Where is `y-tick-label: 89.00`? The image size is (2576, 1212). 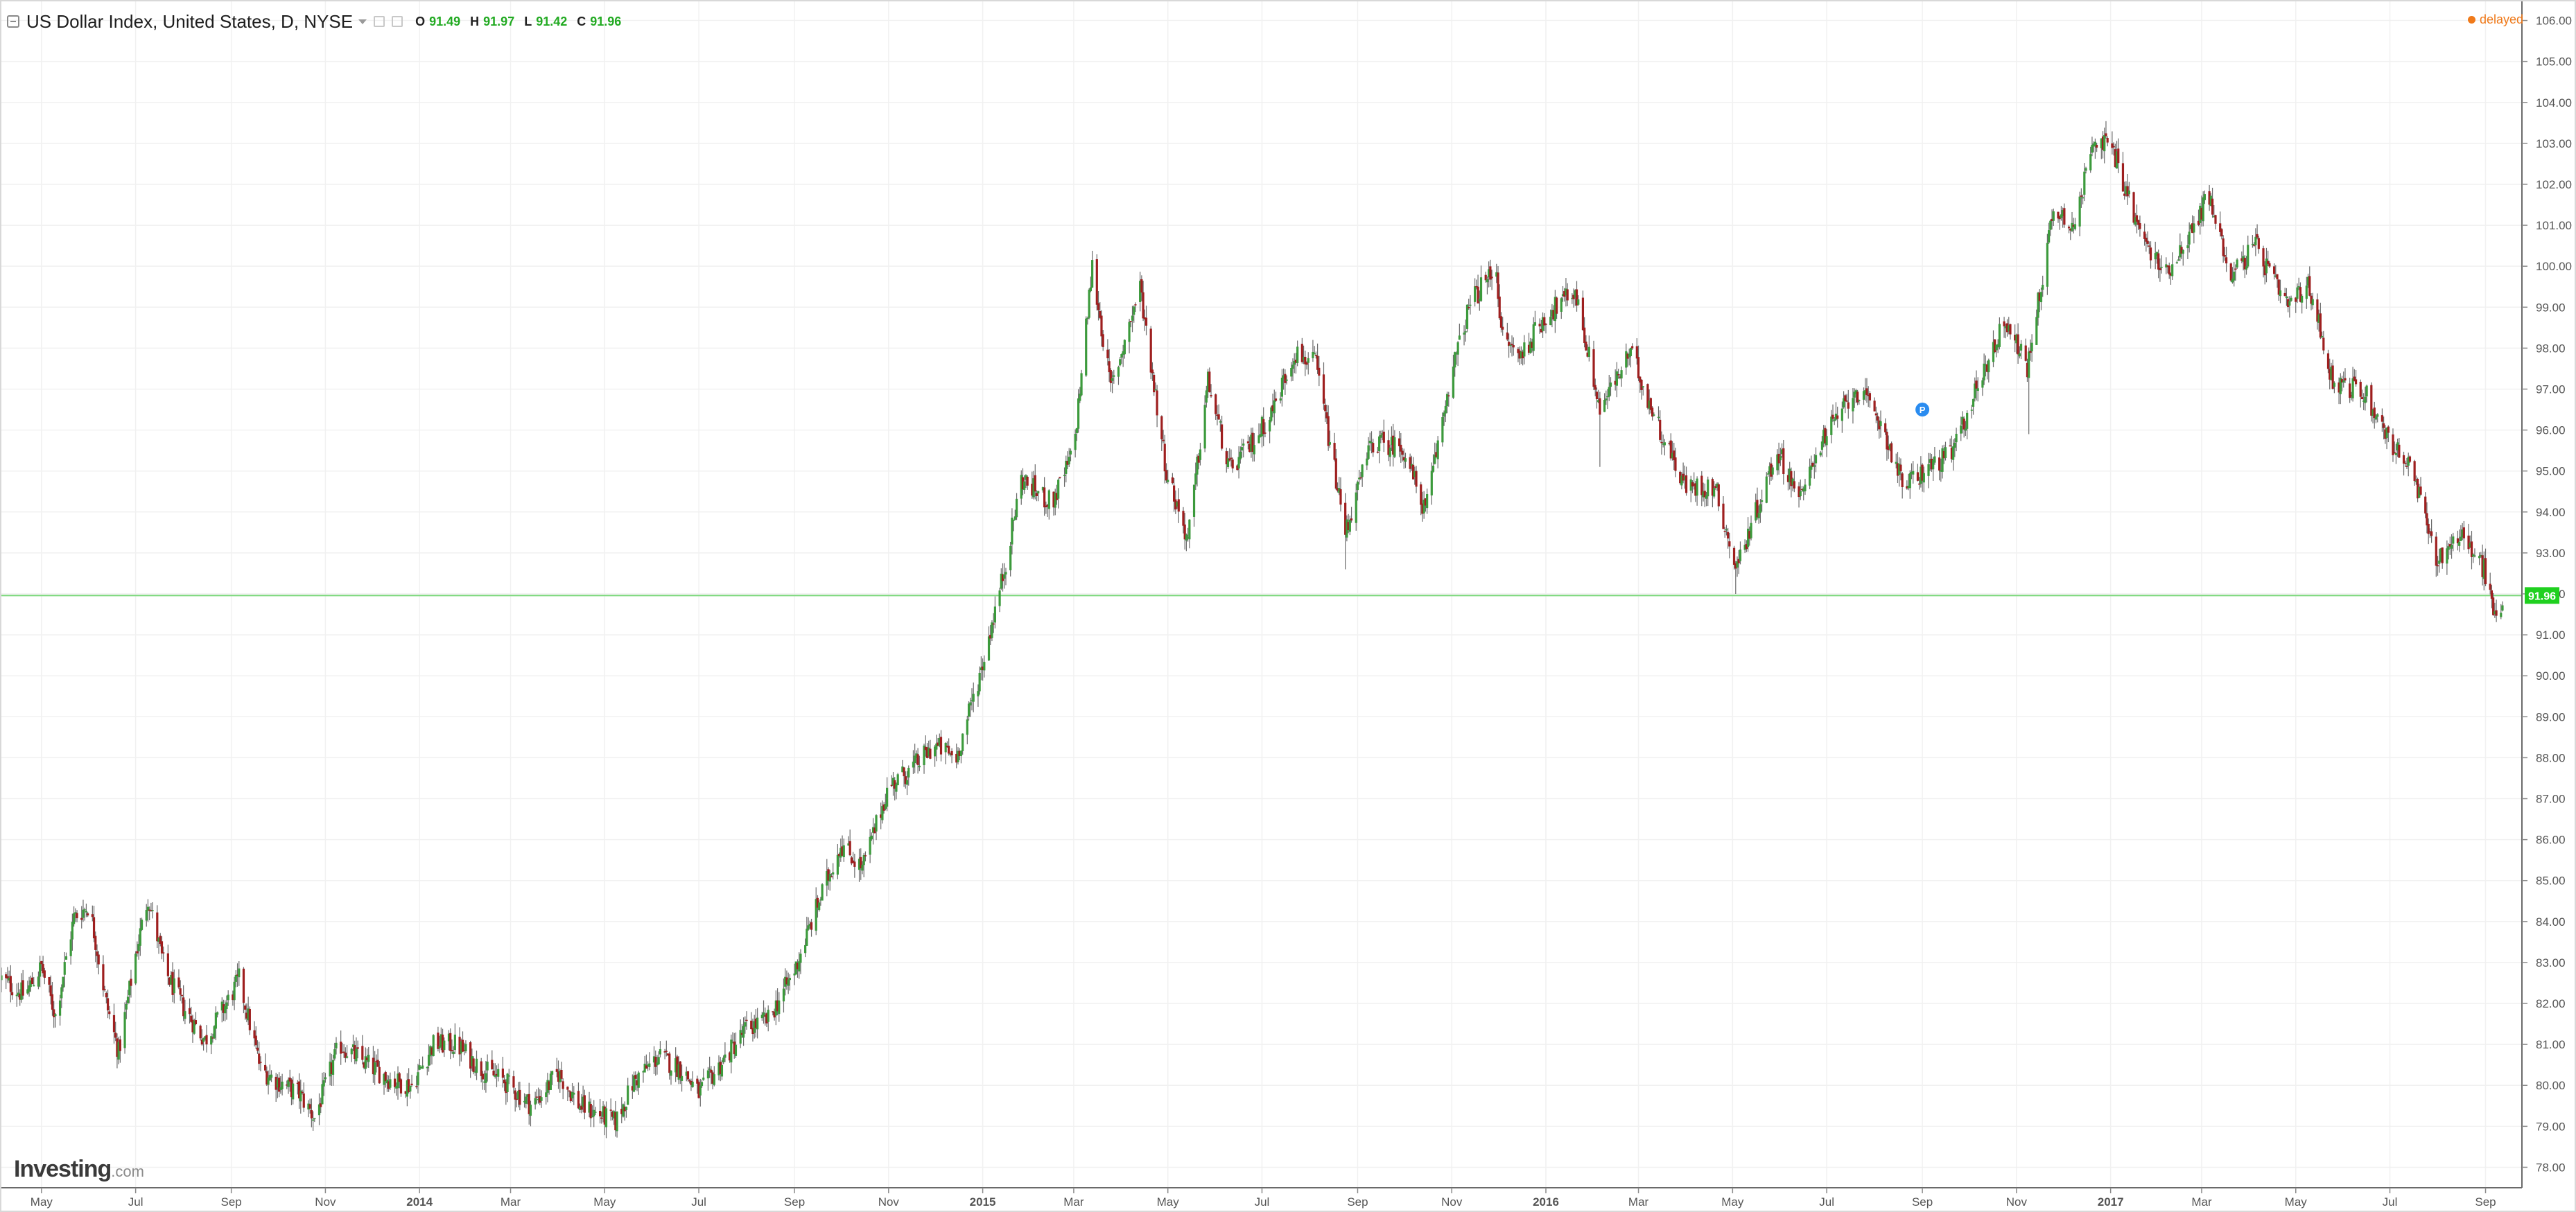
y-tick-label: 89.00 is located at coordinates (2551, 716).